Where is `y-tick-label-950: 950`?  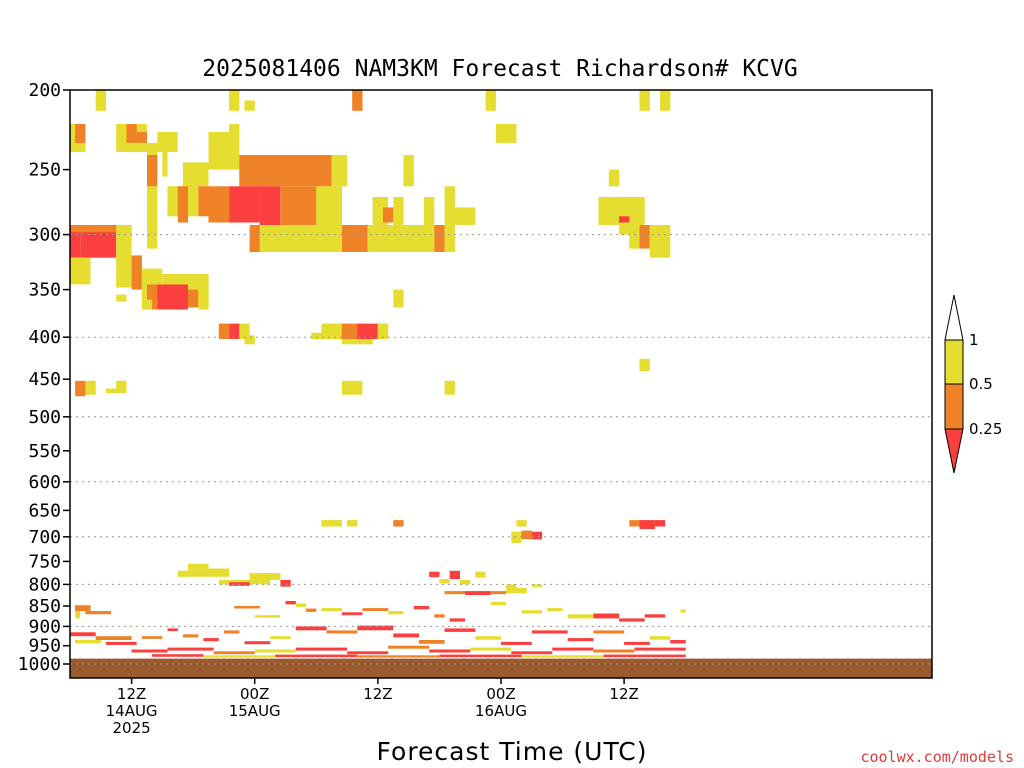
y-tick-label-950: 950 is located at coordinates (44, 646).